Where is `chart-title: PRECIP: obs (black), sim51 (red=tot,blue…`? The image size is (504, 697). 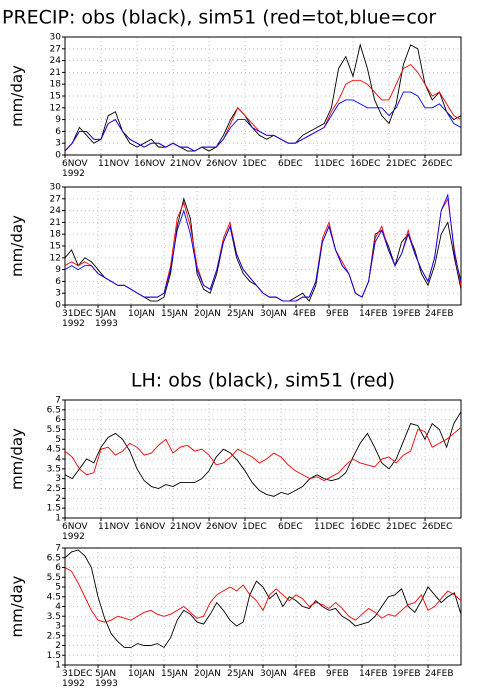
chart-title: PRECIP: obs (black), sim51 (red=tot,blue… is located at coordinates (219, 18).